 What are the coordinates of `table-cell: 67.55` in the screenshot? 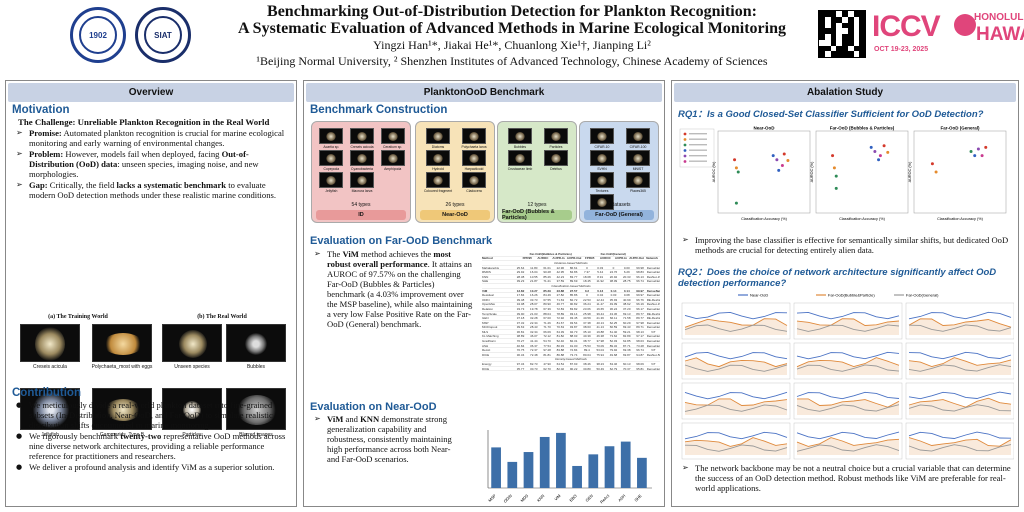 It's located at (547, 299).